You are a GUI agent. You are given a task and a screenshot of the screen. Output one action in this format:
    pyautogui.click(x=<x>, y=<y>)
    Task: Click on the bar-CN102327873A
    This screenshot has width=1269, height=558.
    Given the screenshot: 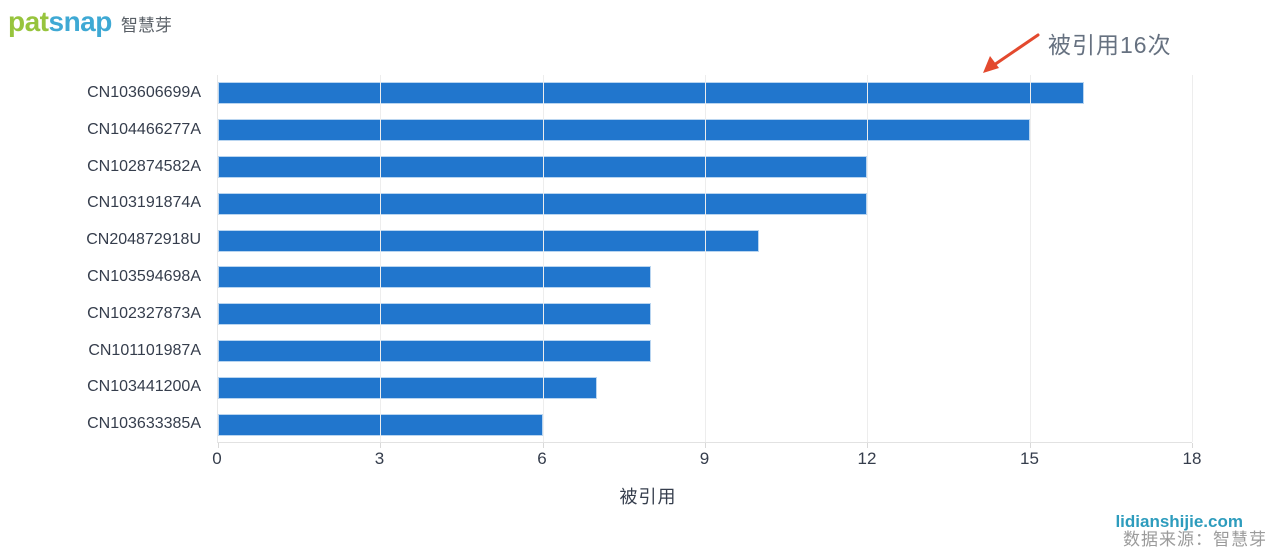 What is the action you would take?
    pyautogui.click(x=434, y=314)
    